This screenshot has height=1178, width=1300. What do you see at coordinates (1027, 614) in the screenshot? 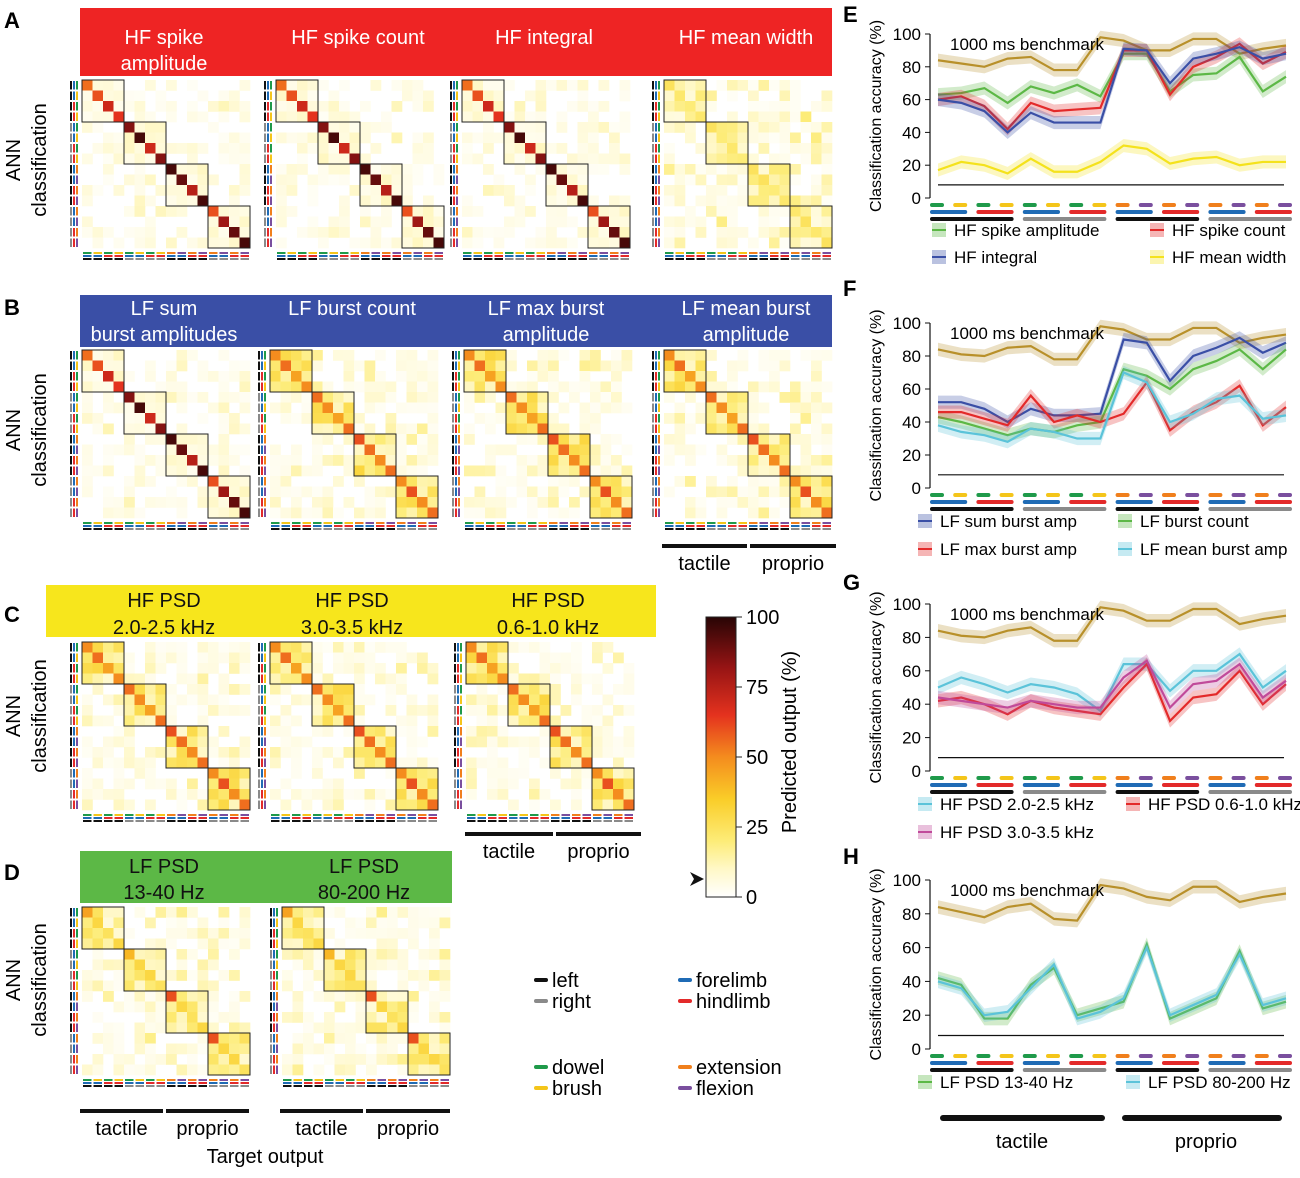
I see `benchmark-label: 1000 ms benchmark` at bounding box center [1027, 614].